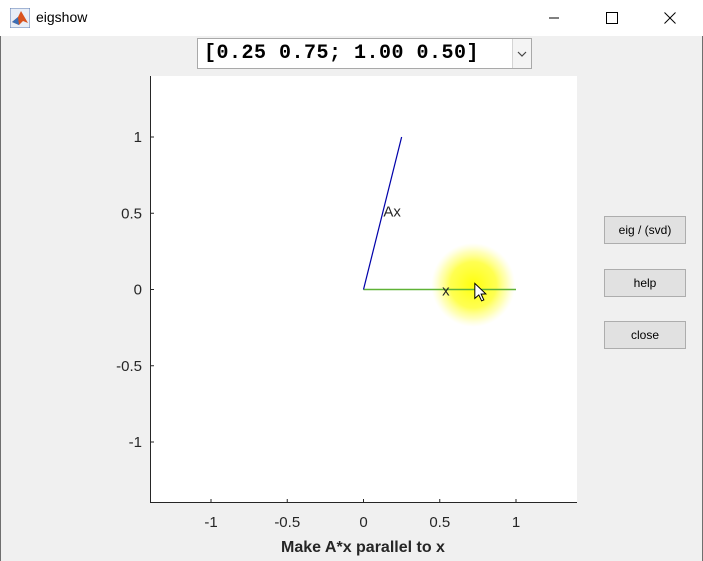 The height and width of the screenshot is (561, 703). What do you see at coordinates (645, 335) in the screenshot?
I see `close-button: close` at bounding box center [645, 335].